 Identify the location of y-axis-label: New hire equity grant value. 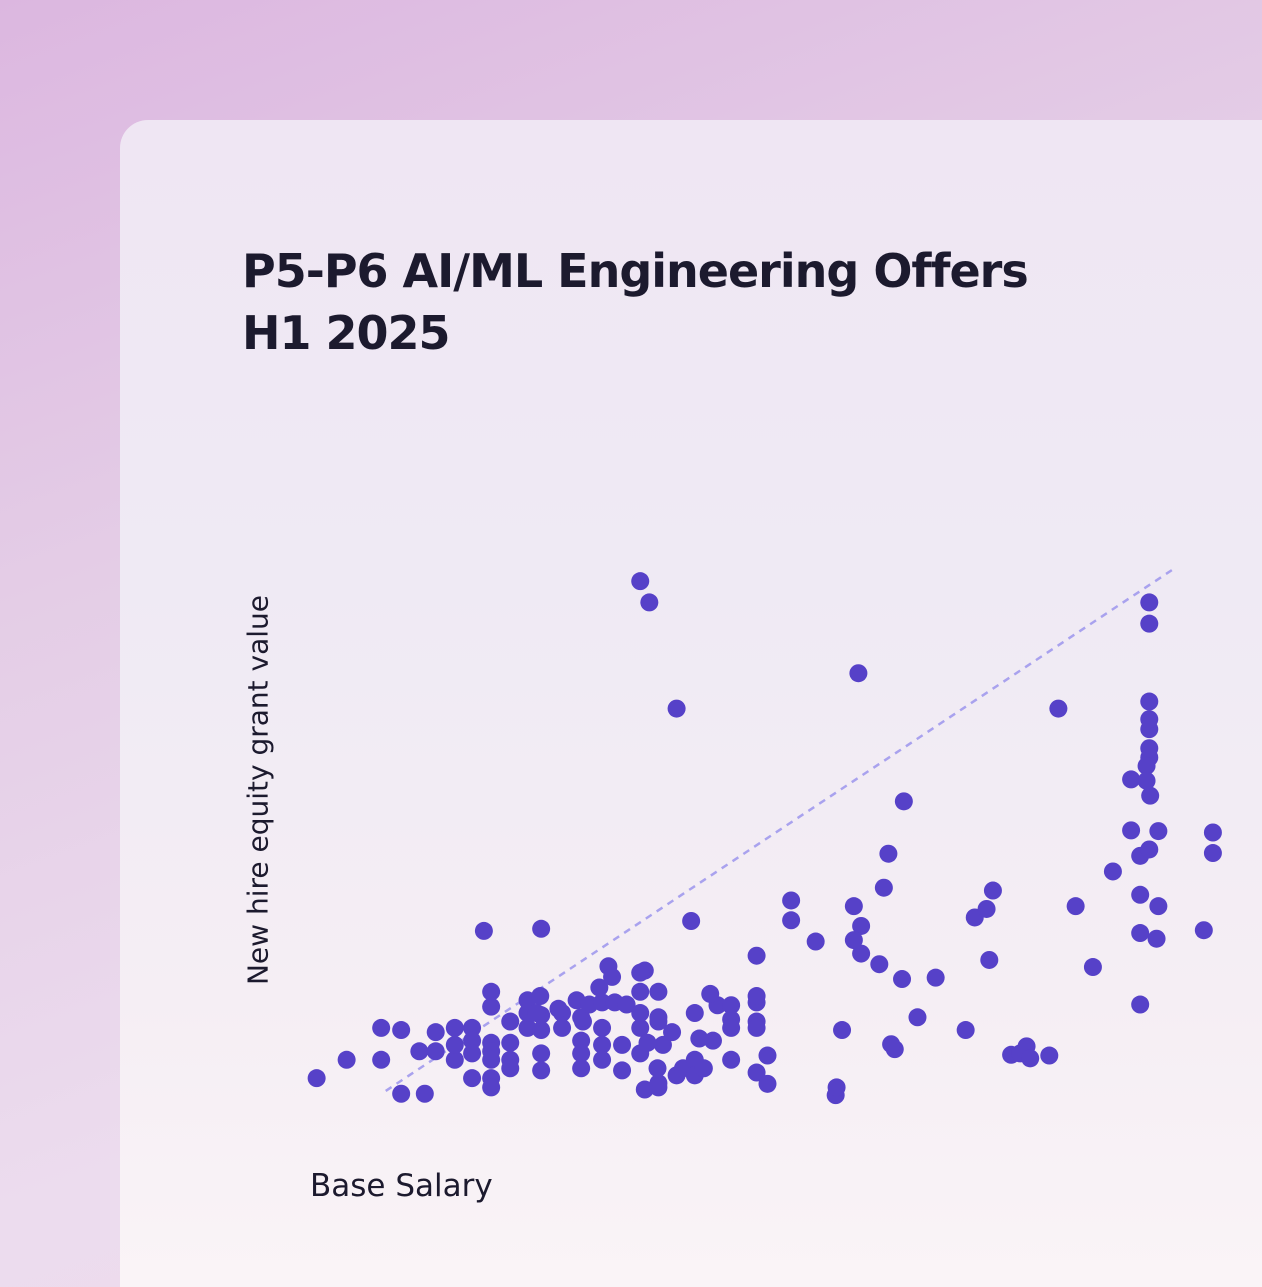
(258, 790).